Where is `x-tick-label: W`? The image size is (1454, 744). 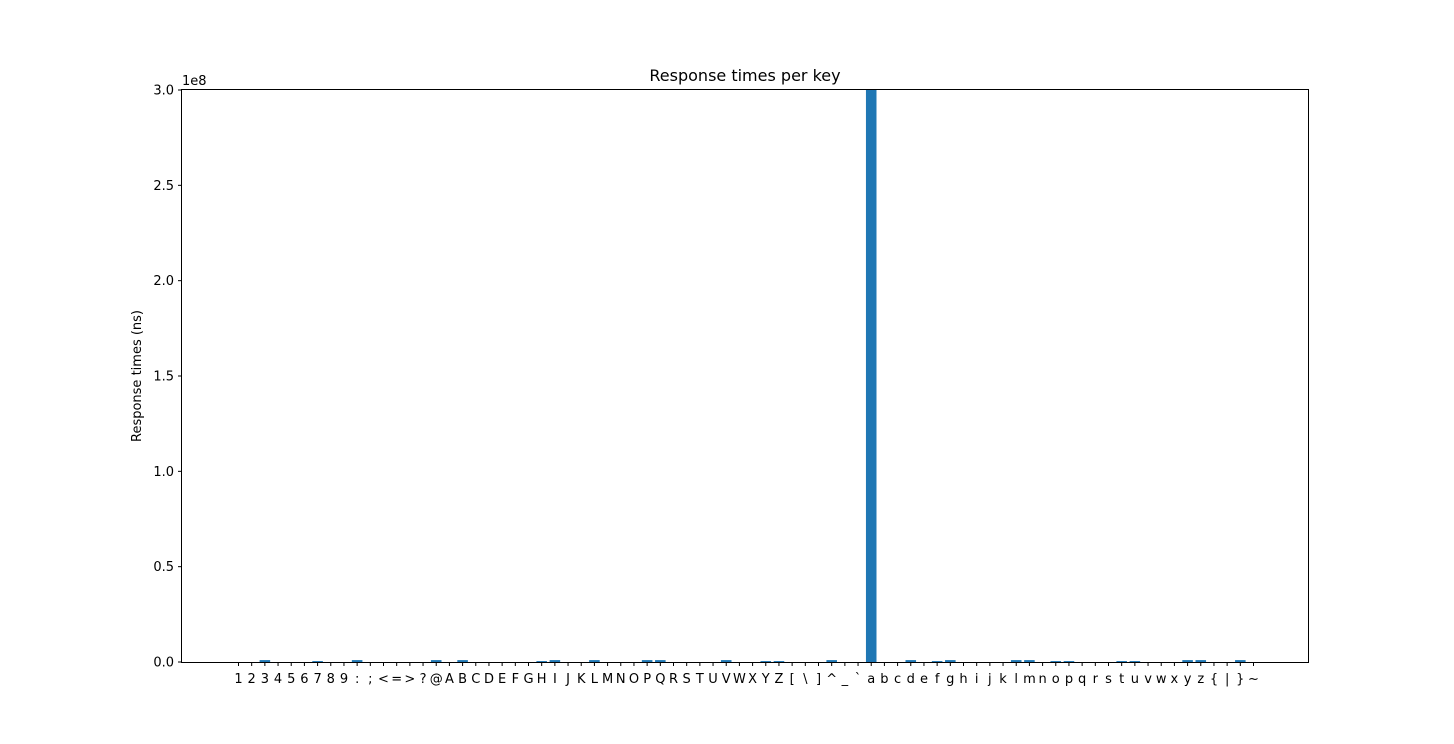 x-tick-label: W is located at coordinates (739, 679).